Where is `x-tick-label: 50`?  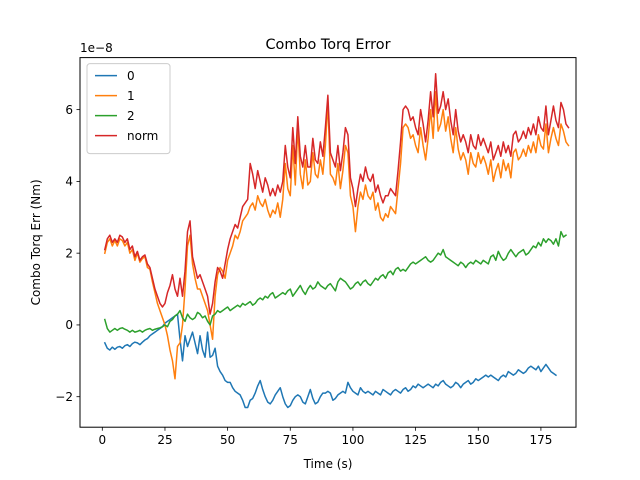
x-tick-label: 50 is located at coordinates (227, 440).